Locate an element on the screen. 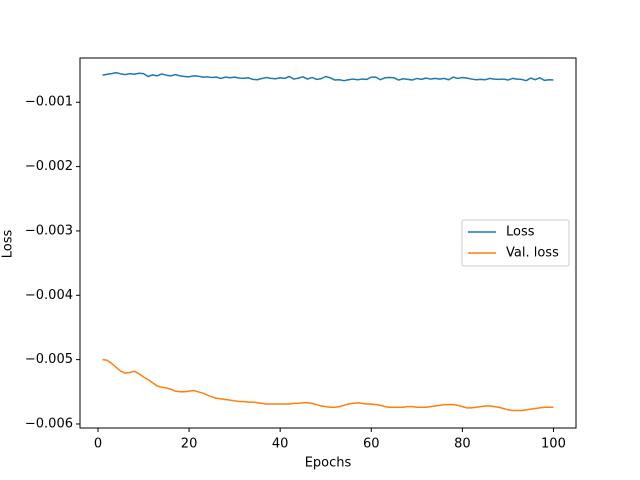  y-tick-label: −0.006 is located at coordinates (49, 423).